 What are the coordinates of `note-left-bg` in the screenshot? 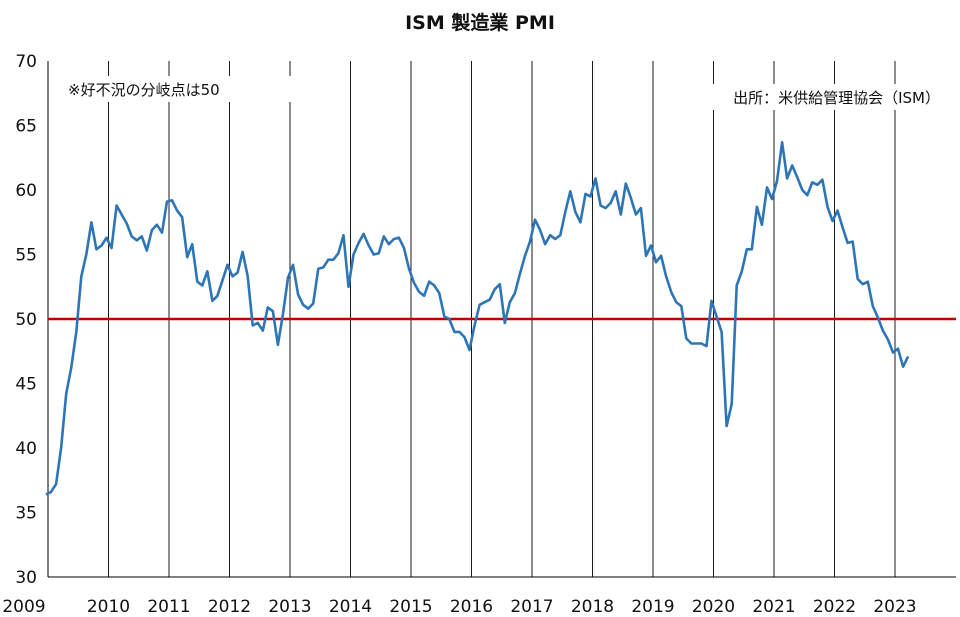 It's located at (180, 89).